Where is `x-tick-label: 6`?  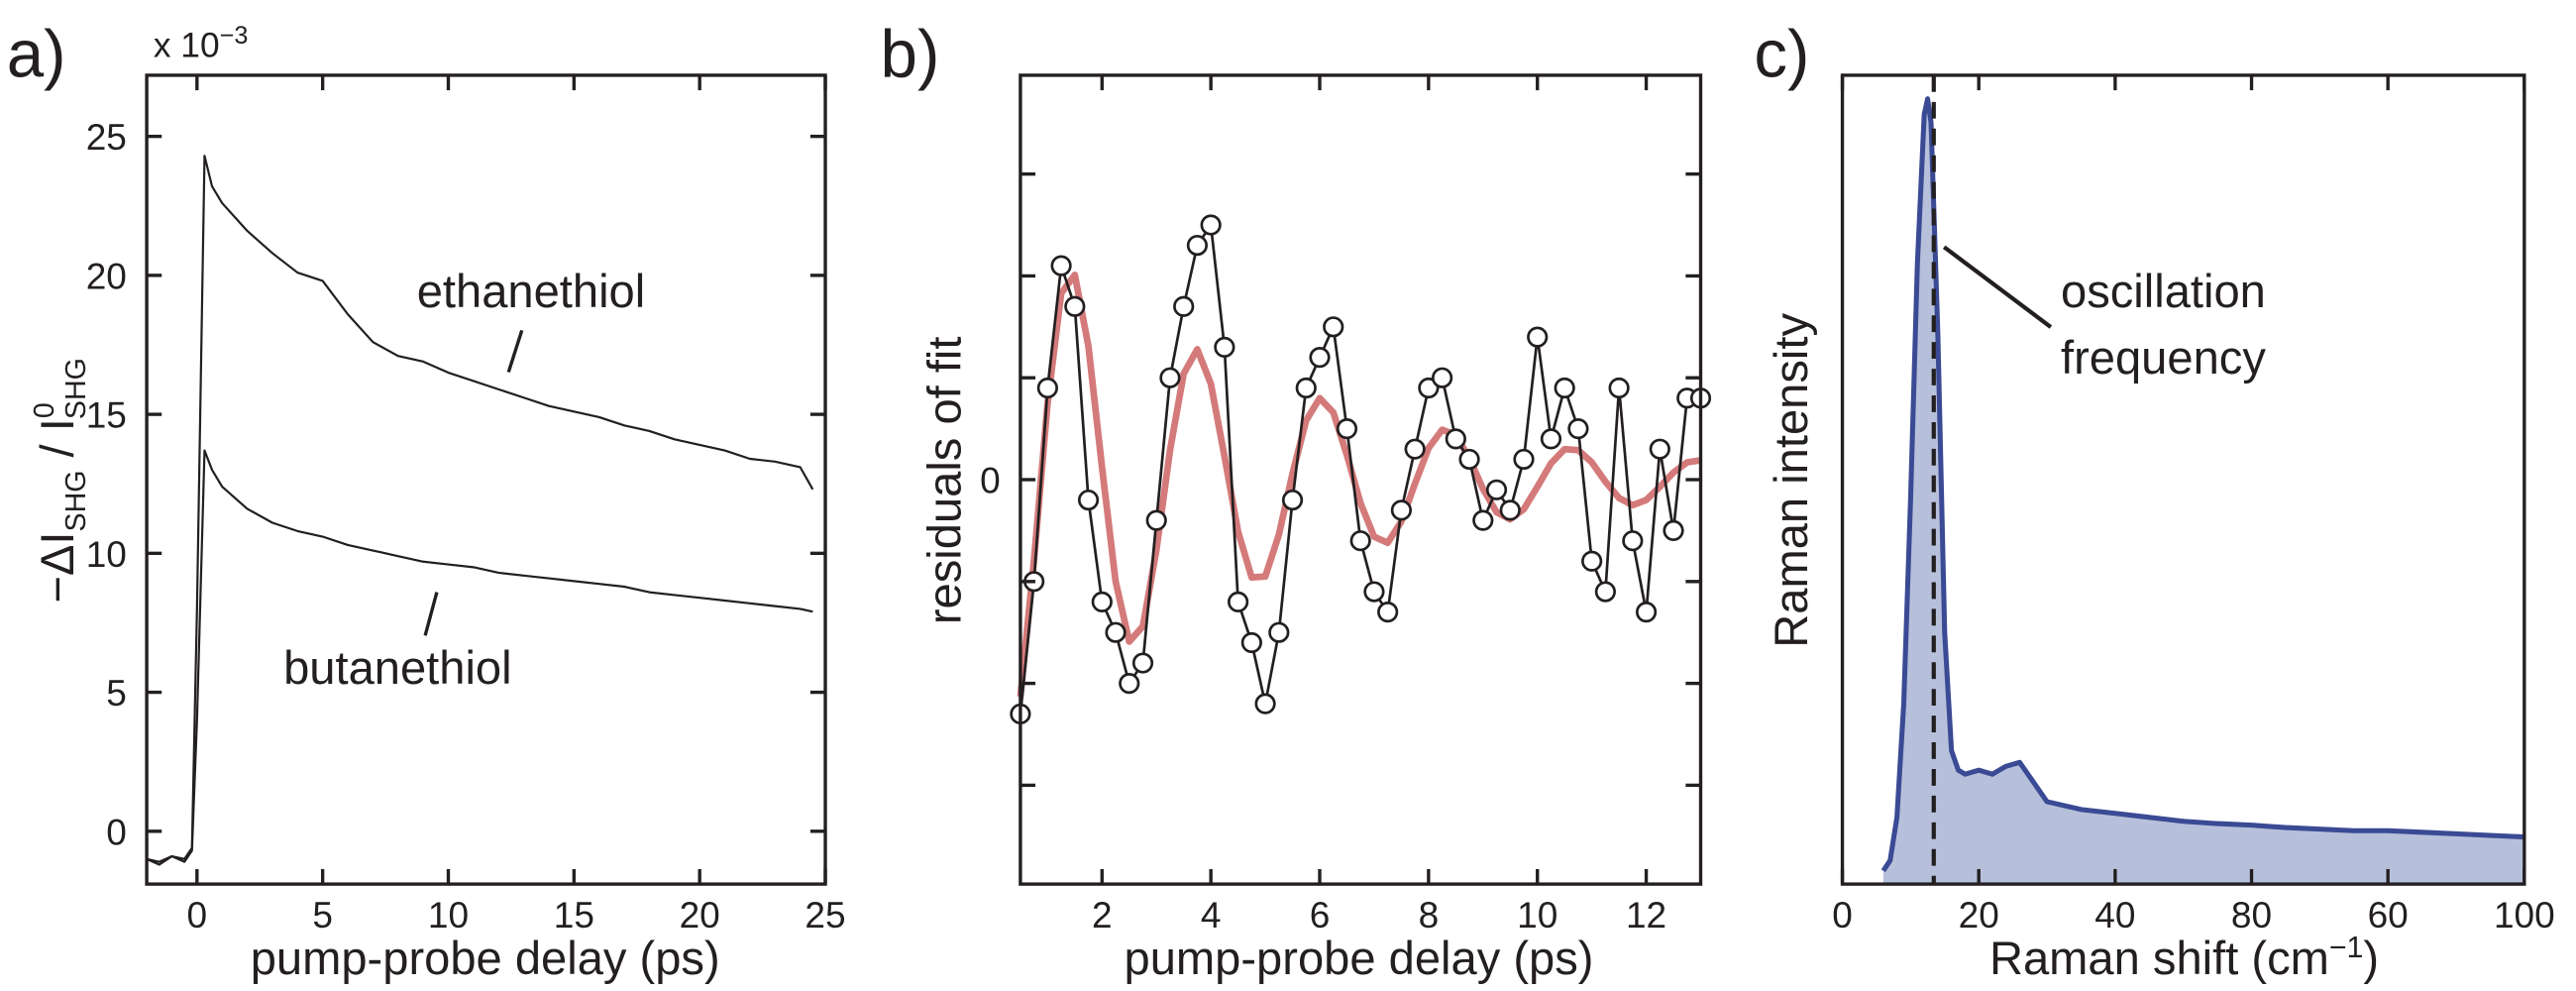
x-tick-label: 6 is located at coordinates (1320, 915).